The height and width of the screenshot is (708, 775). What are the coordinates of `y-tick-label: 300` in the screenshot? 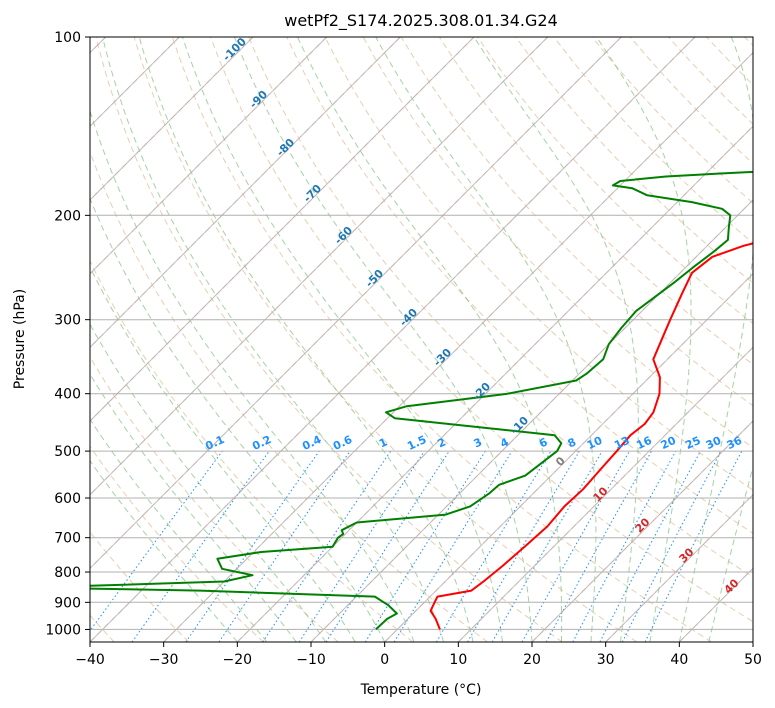 It's located at (67, 321).